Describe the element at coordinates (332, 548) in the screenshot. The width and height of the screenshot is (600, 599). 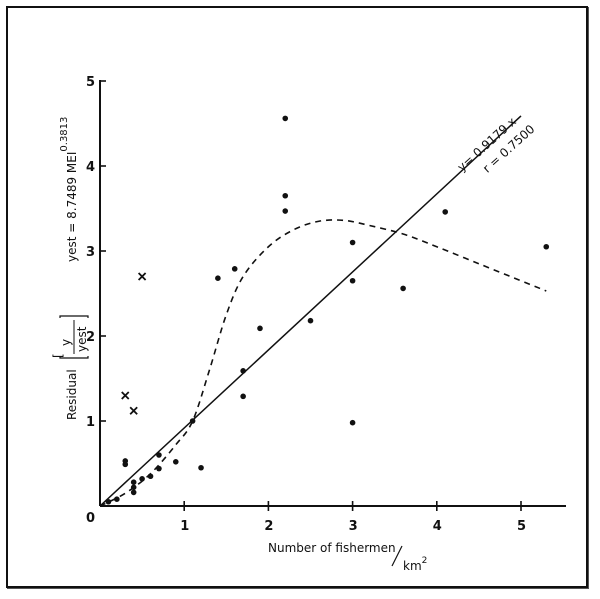
I see `x-axis-label: Number of fishermen` at that location.